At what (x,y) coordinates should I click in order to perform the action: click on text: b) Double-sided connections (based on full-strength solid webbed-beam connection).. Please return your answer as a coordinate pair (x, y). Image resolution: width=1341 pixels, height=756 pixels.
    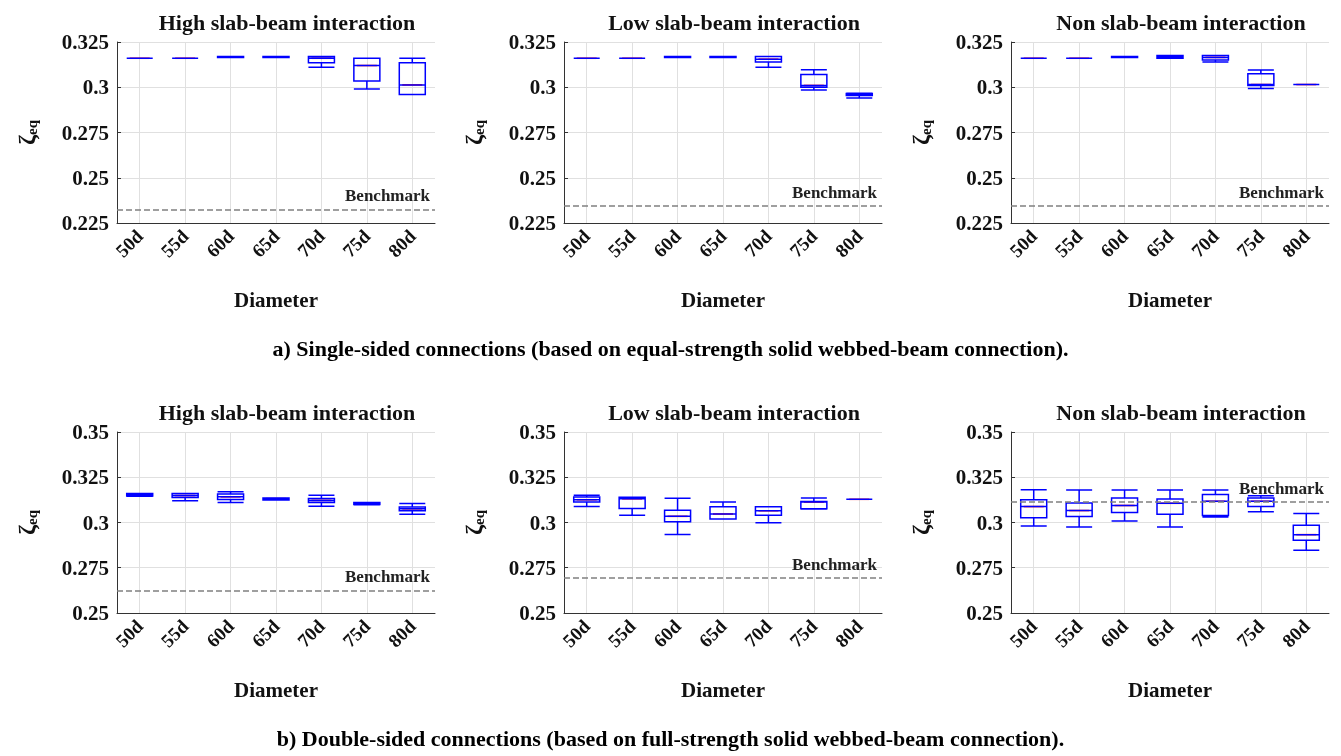
    Looking at the image, I should click on (670, 739).